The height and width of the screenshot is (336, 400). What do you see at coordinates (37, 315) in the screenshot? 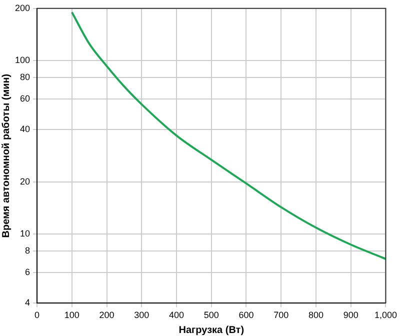
I see `x-tick-label: 0` at bounding box center [37, 315].